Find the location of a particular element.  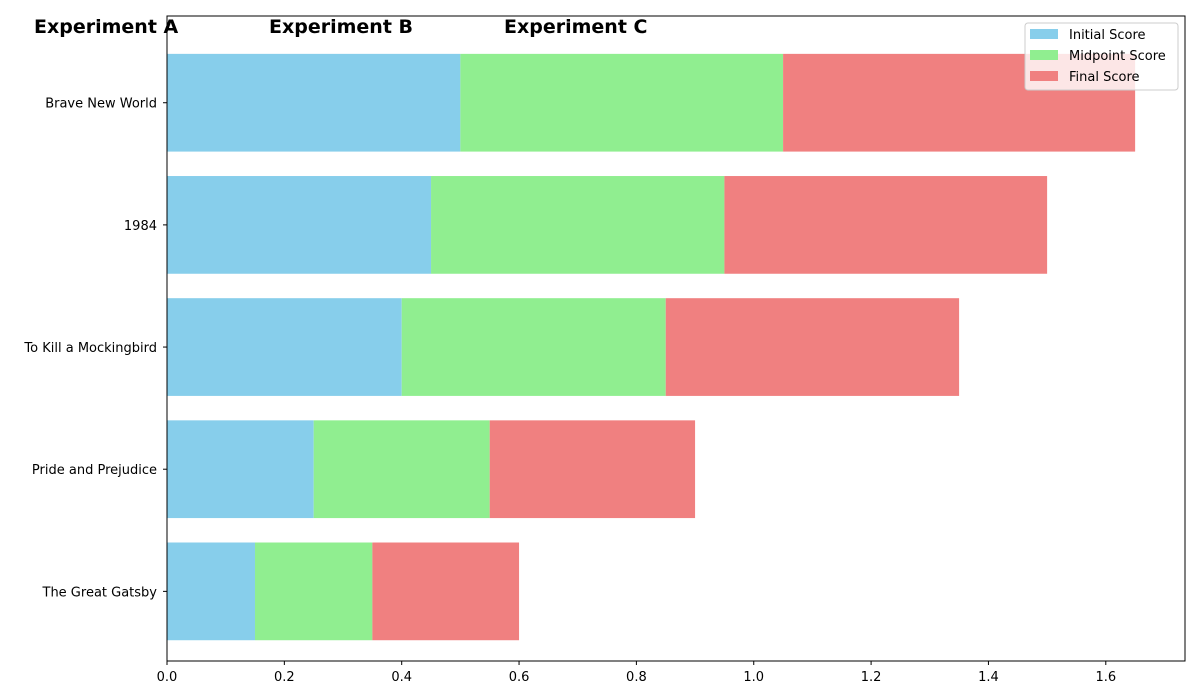

y-tick-label: 1984 is located at coordinates (140, 226).